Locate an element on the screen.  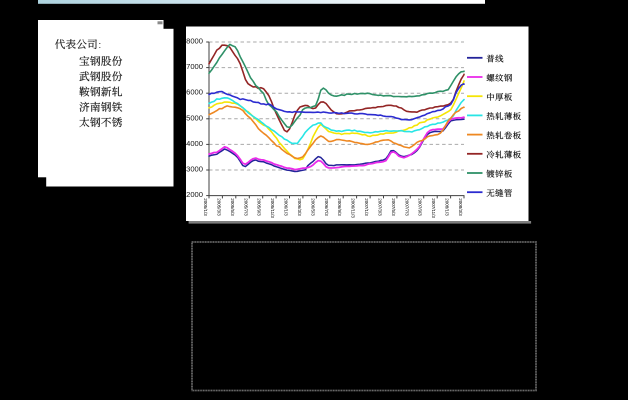
svg-text: 3000 is located at coordinates (194, 169).